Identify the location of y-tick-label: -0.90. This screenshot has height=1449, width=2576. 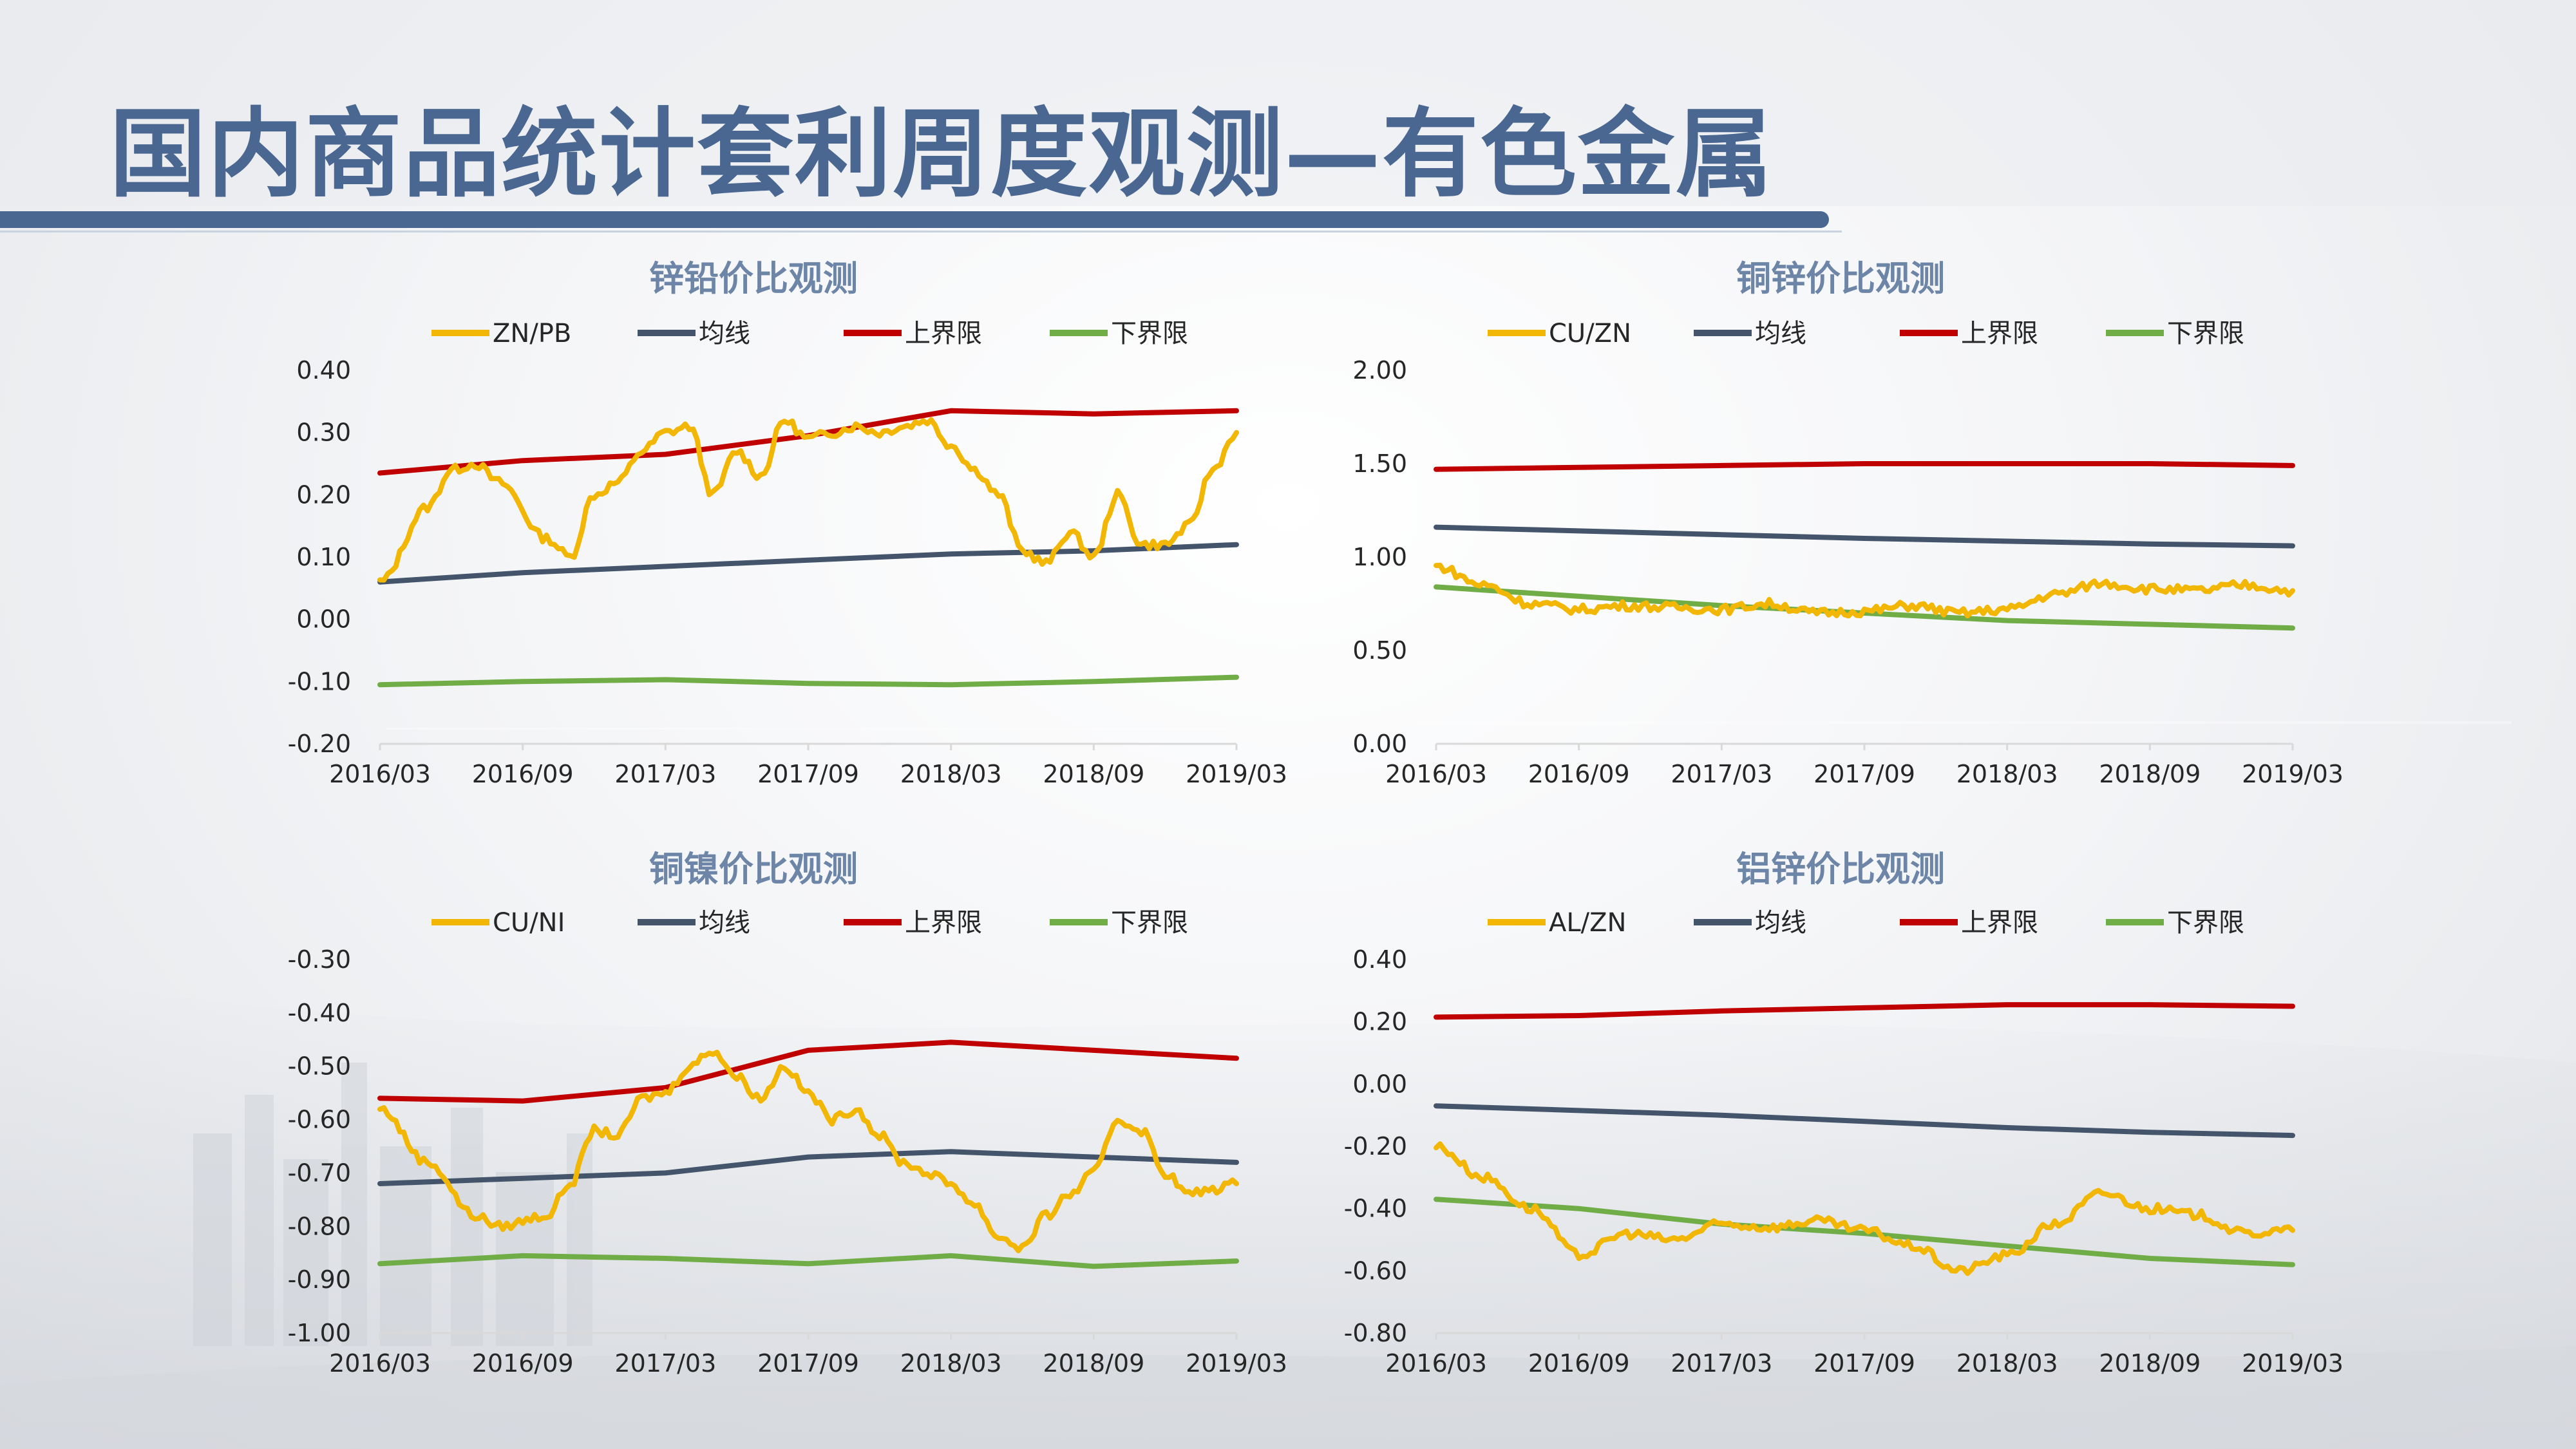
(319, 1279).